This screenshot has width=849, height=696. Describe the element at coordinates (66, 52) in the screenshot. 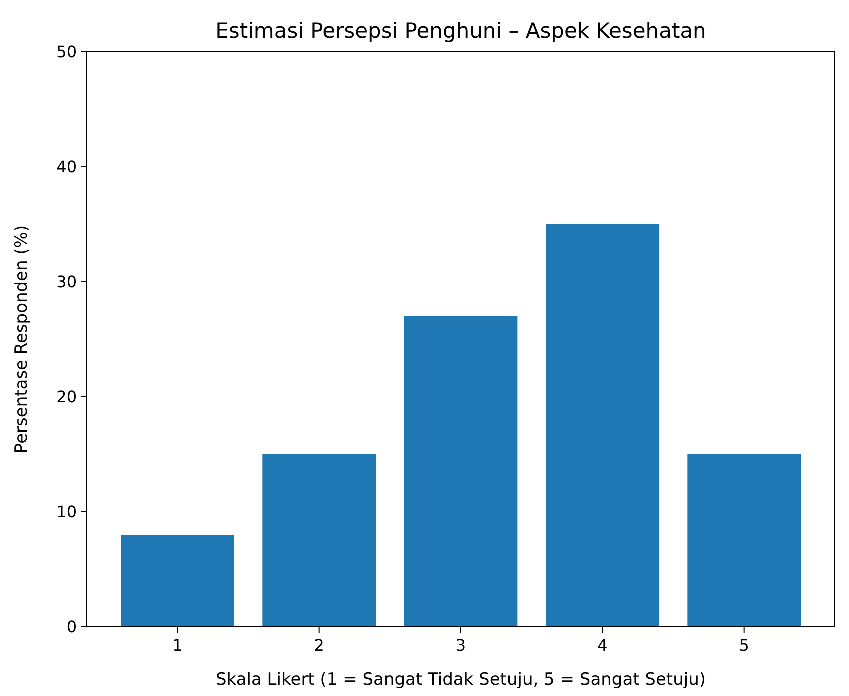

I see `y-tick-label: 50` at that location.